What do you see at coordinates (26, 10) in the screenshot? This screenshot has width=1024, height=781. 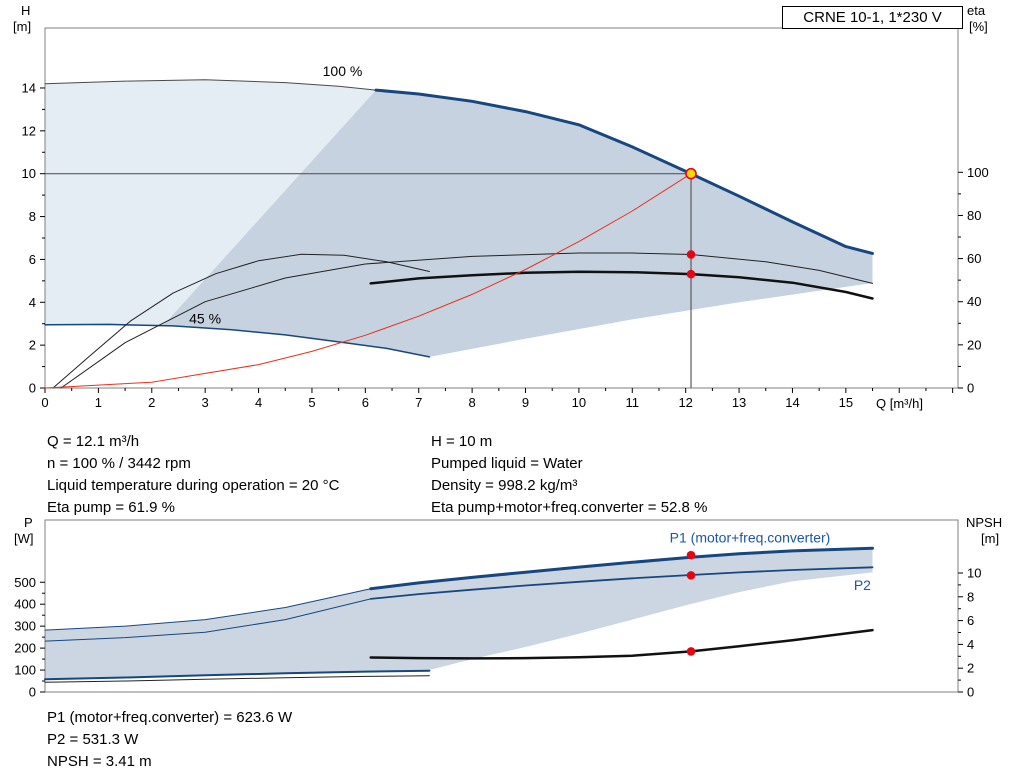 I see `h-axis-label: H` at bounding box center [26, 10].